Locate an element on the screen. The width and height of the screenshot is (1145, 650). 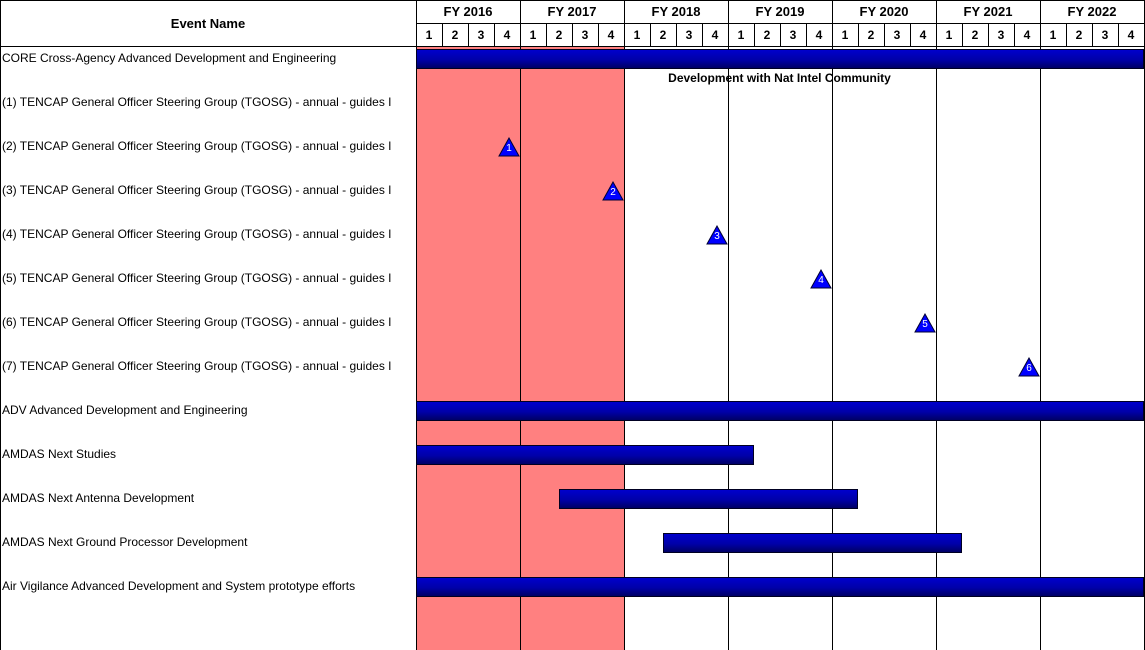
milestone-number: 5 is located at coordinates (925, 324).